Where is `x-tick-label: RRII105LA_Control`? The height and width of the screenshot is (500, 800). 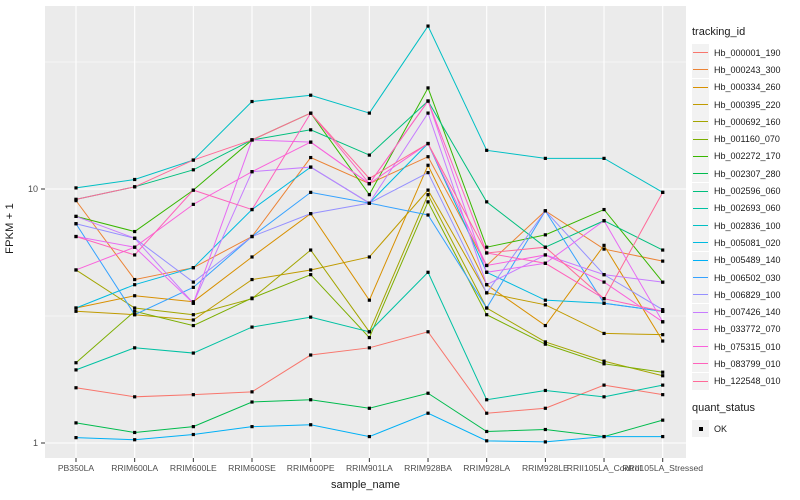
x-tick-label: RRII105LA_Control is located at coordinates (604, 468).